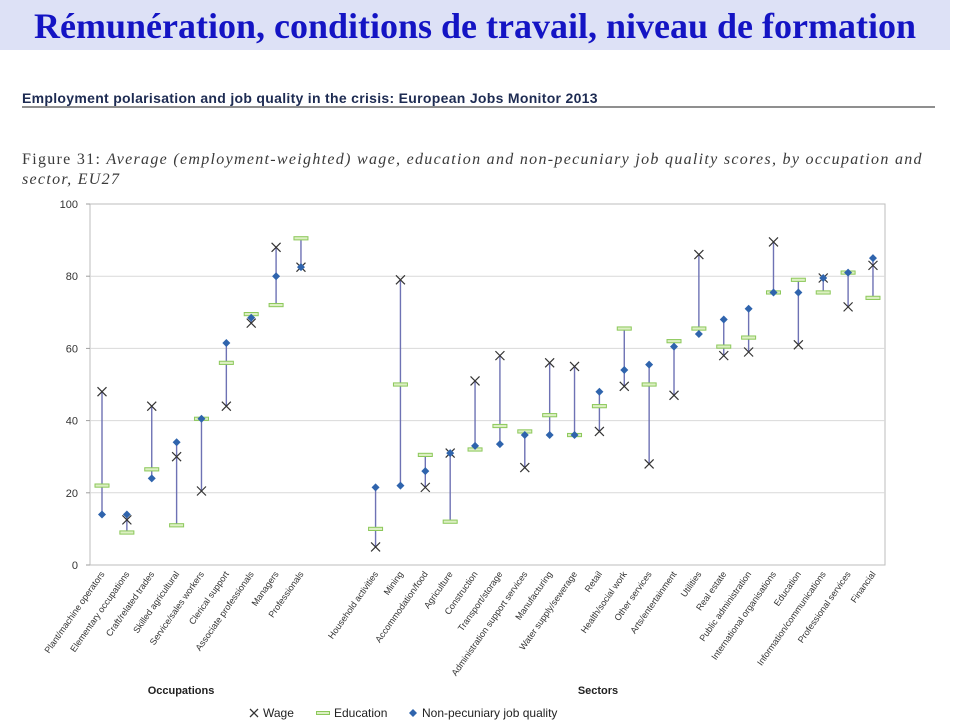 Image resolution: width=960 pixels, height=720 pixels. Describe the element at coordinates (393, 582) in the screenshot. I see `x-tick-label: Mining` at that location.